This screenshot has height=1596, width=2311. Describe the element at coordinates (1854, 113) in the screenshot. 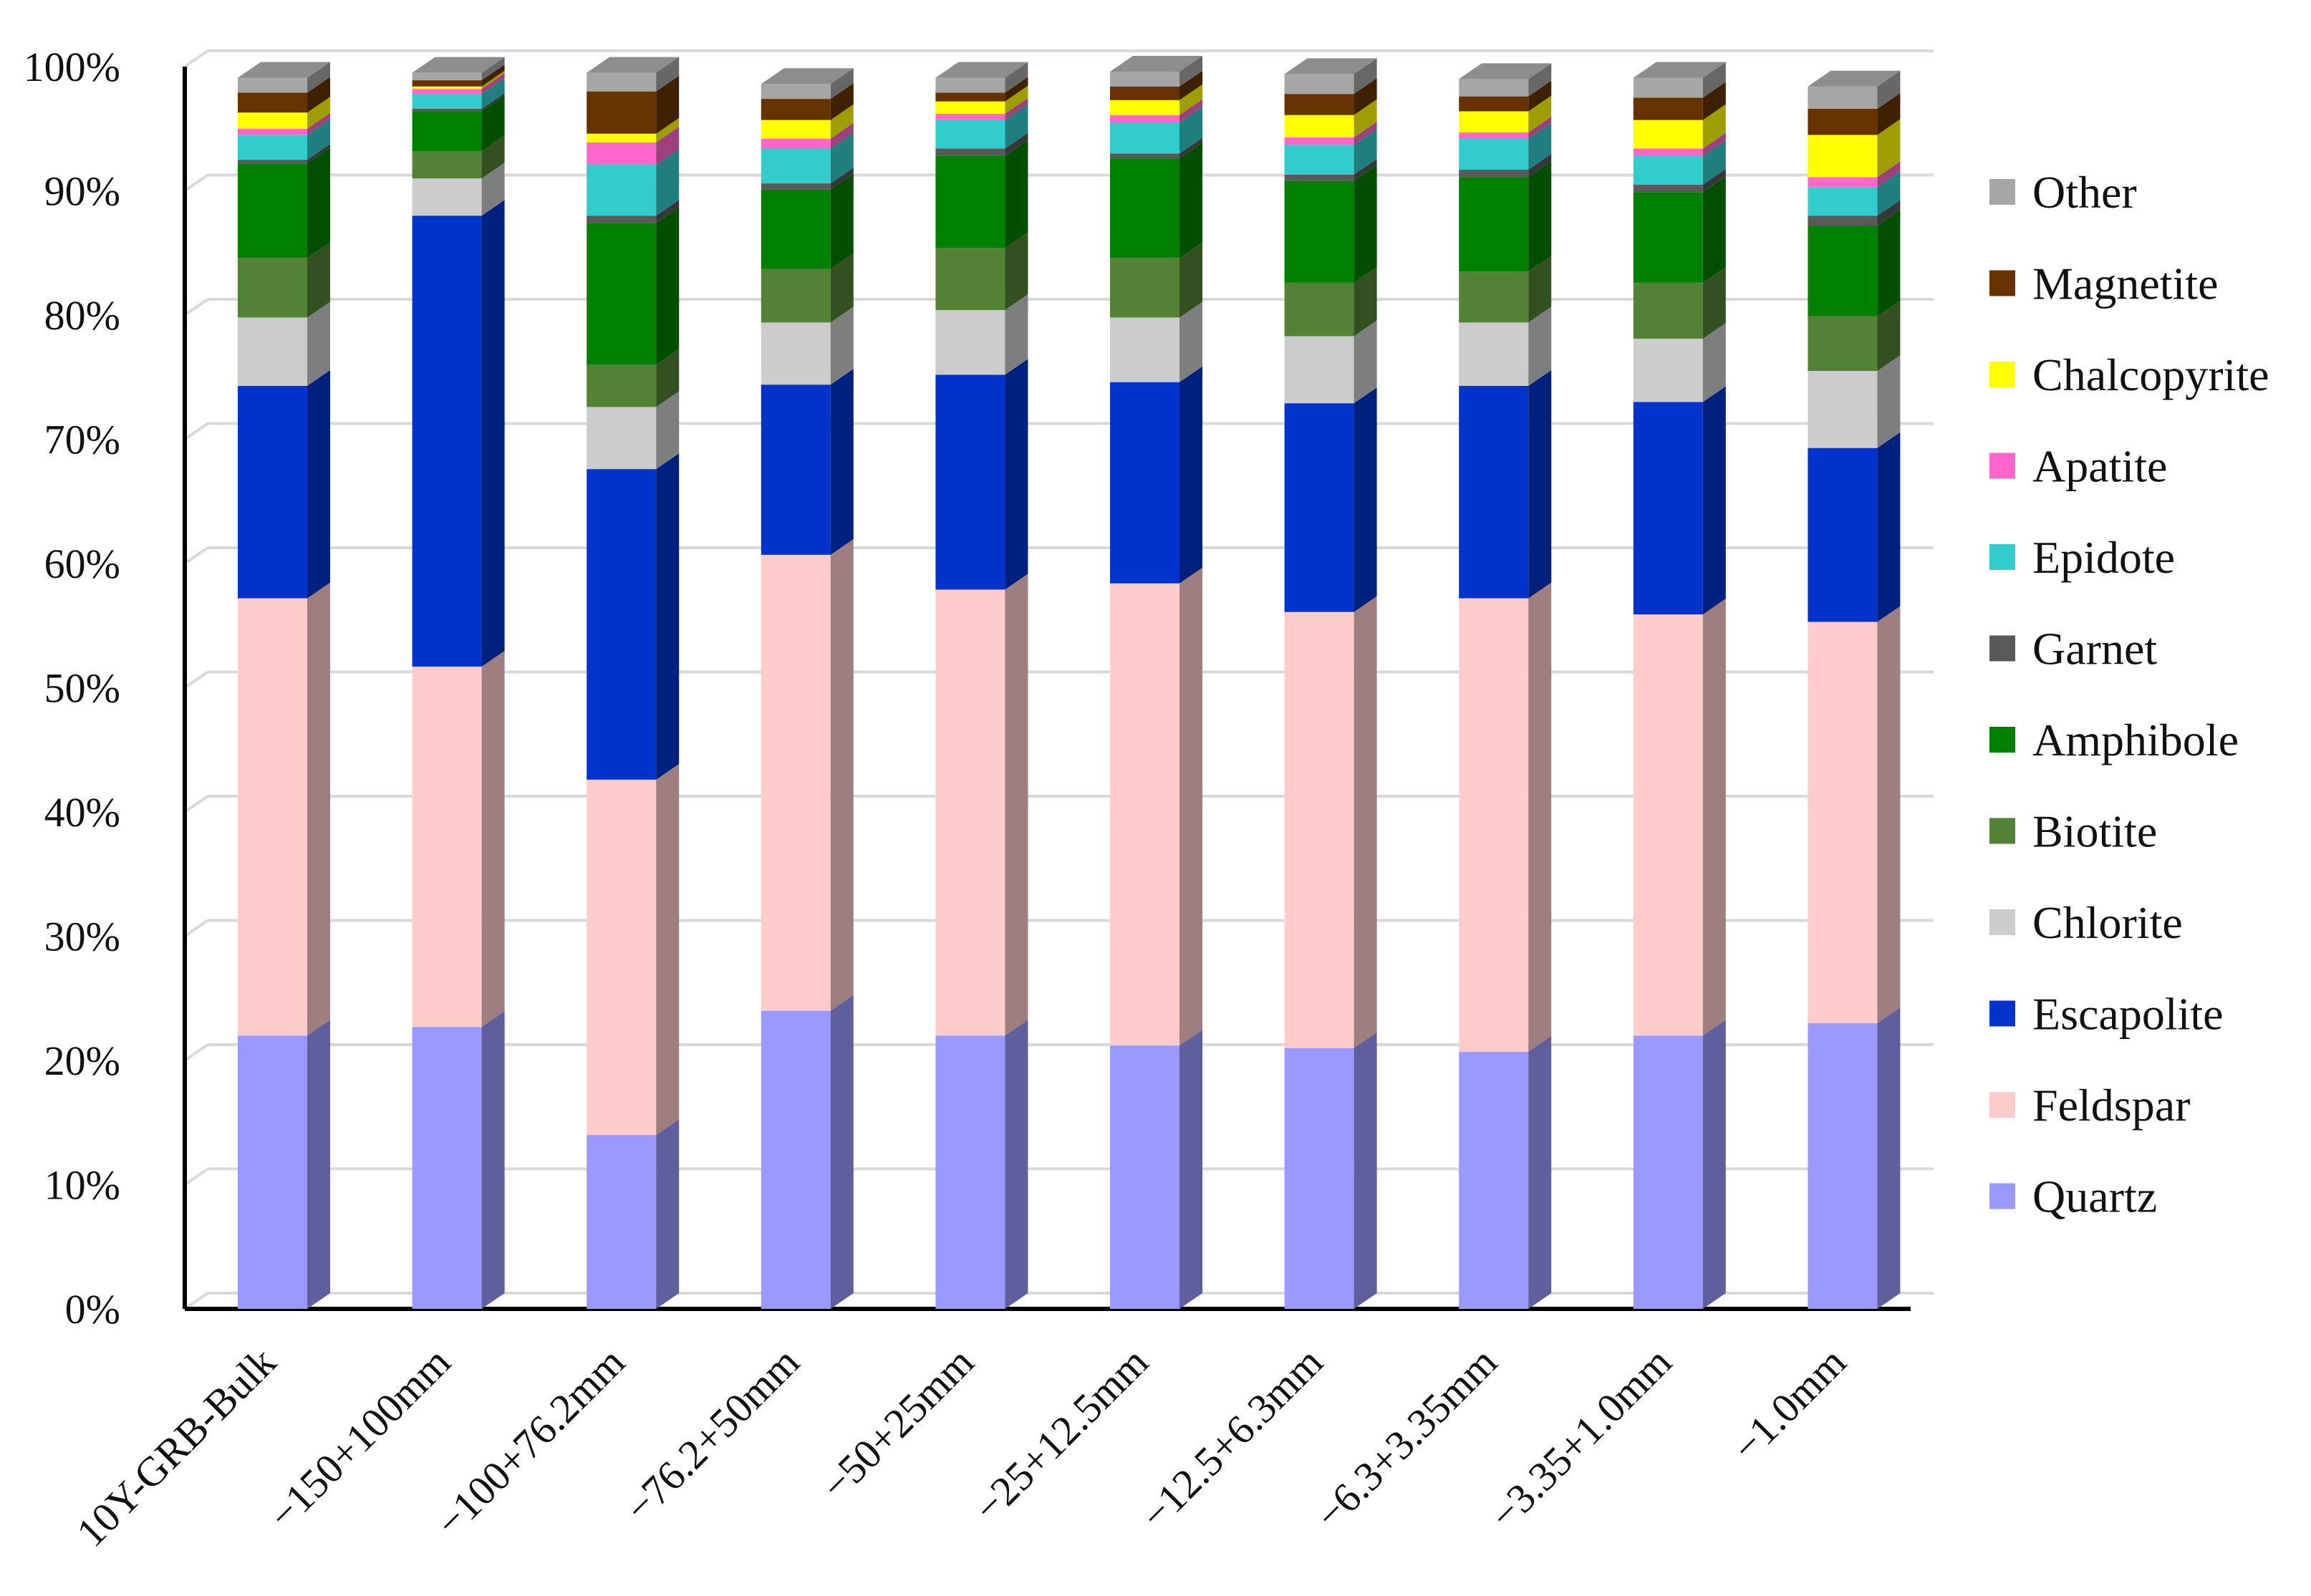

I see `bar-segment-magnetite` at that location.